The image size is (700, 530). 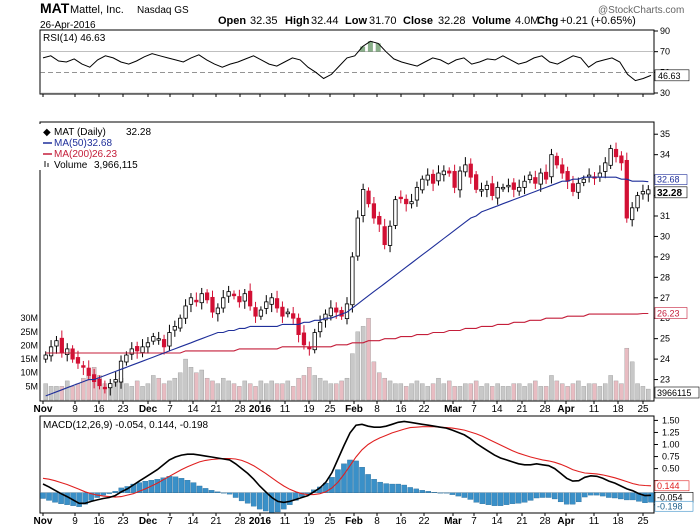 I want to click on macd-last-label: -0.054, so click(x=670, y=497).